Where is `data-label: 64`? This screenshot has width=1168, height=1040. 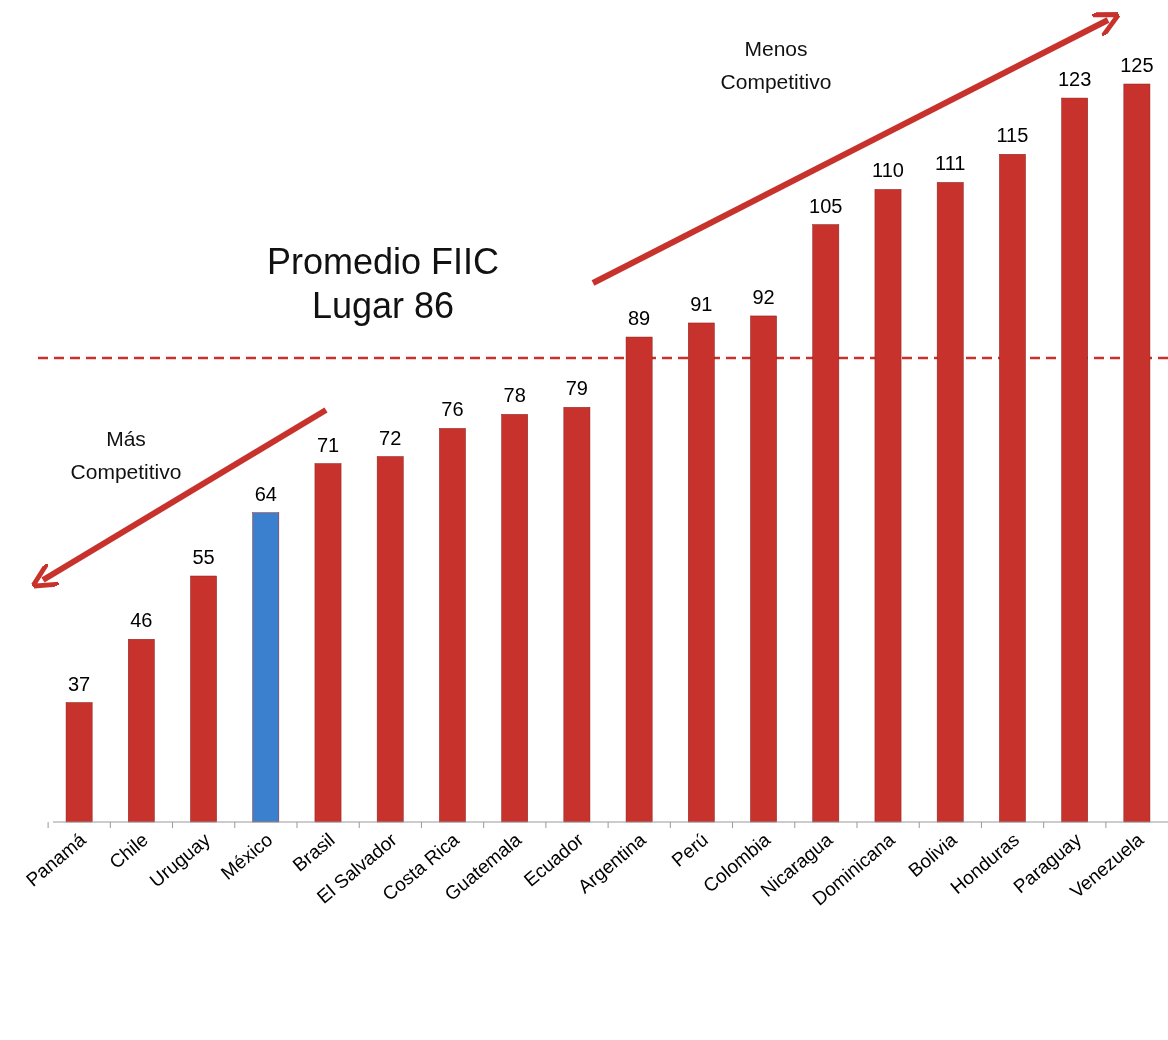
data-label: 64 is located at coordinates (265, 493).